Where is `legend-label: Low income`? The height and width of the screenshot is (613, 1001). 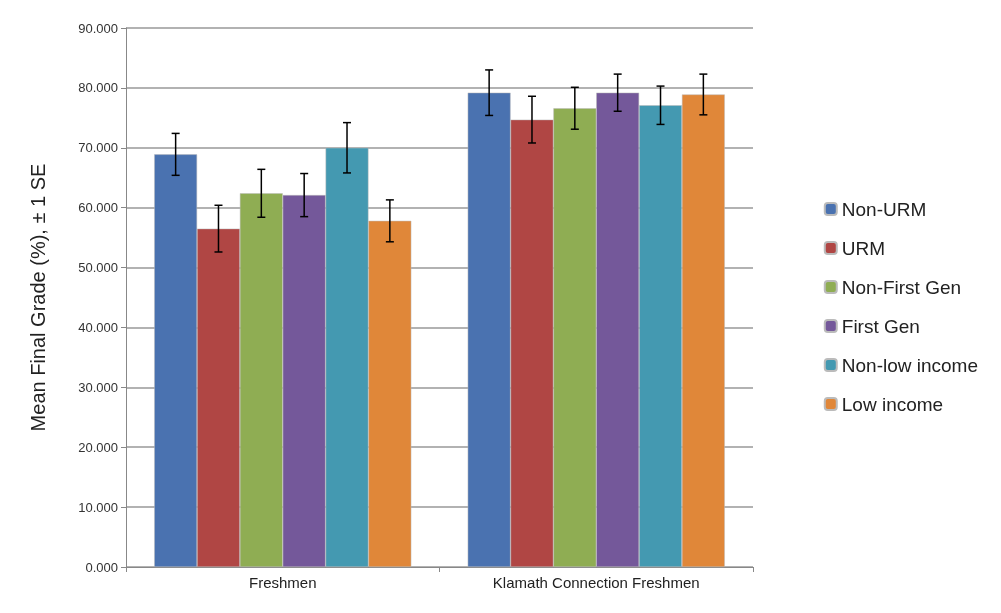 legend-label: Low income is located at coordinates (892, 404).